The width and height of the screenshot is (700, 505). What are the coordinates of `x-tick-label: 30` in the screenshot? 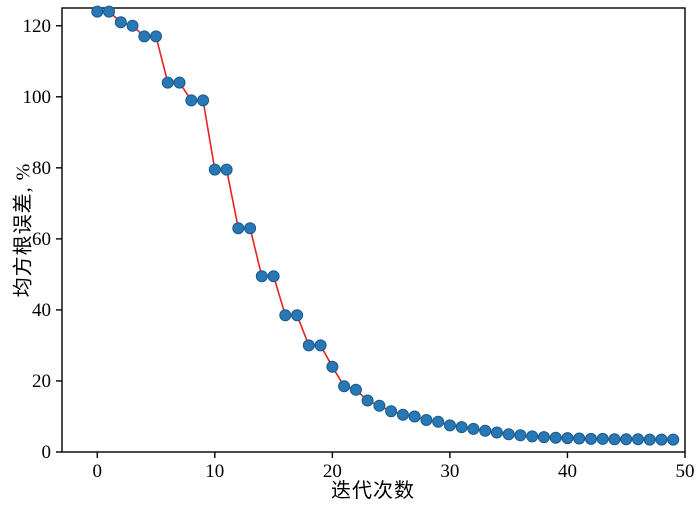 It's located at (449, 471).